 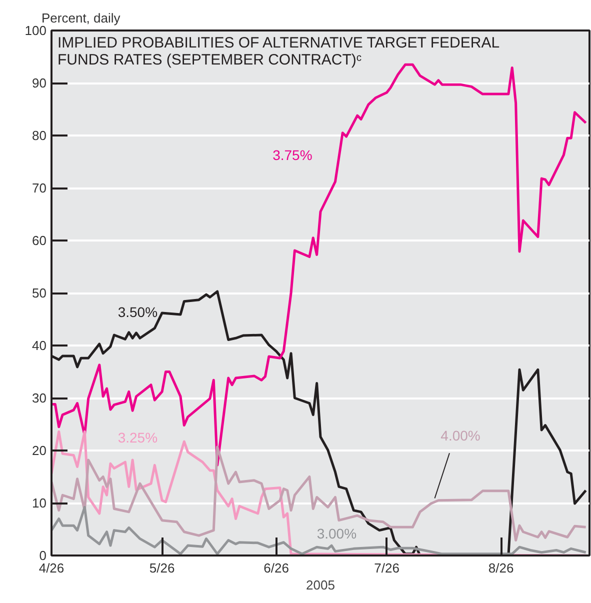 I want to click on x-tick-label: 8/26, so click(x=501, y=568).